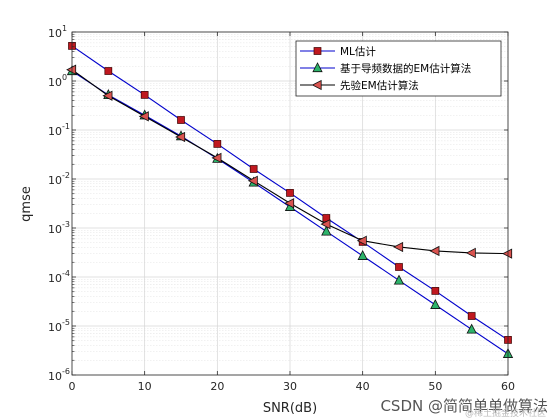 This screenshot has height=420, width=560. I want to click on legend-label: 基于导频数据的EM估计算法, so click(405, 68).